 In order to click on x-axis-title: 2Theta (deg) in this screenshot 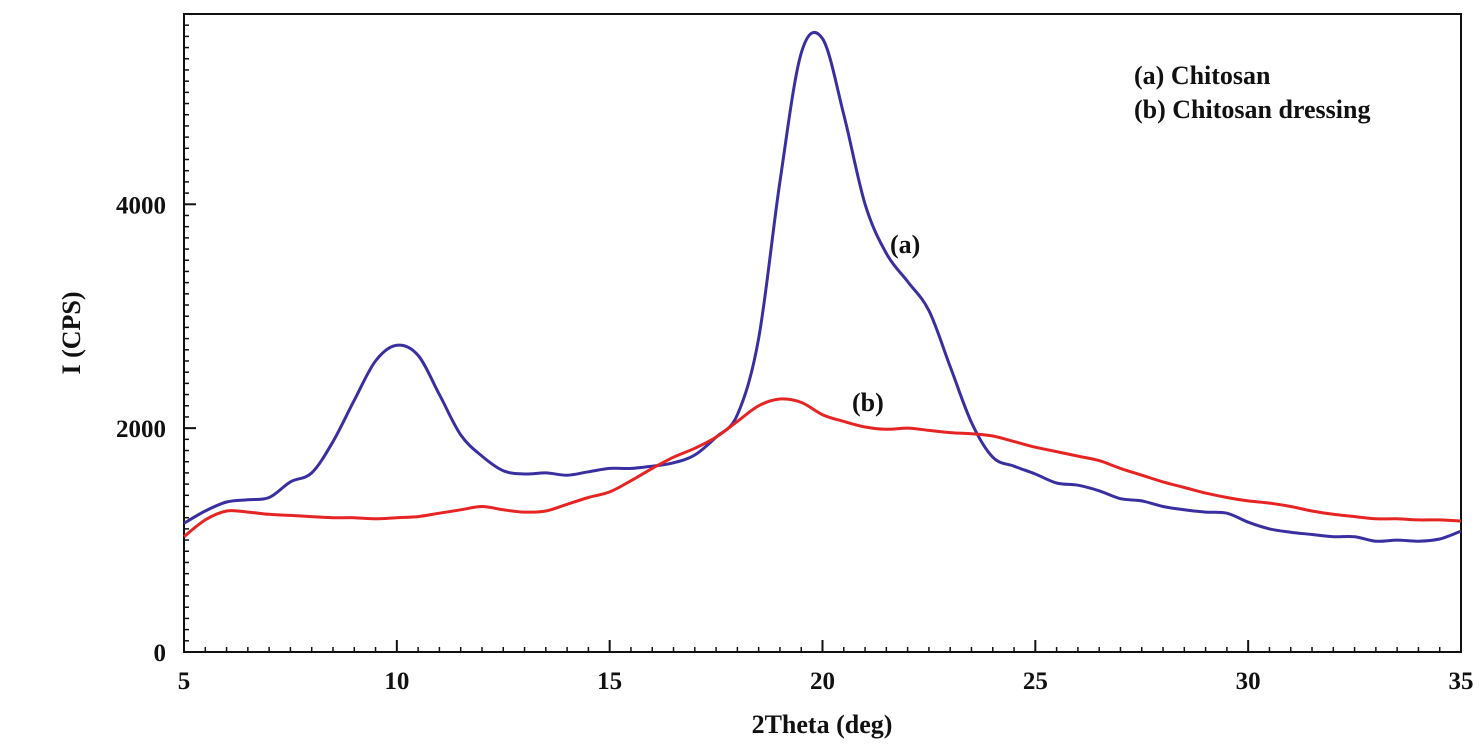, I will do `click(822, 724)`.